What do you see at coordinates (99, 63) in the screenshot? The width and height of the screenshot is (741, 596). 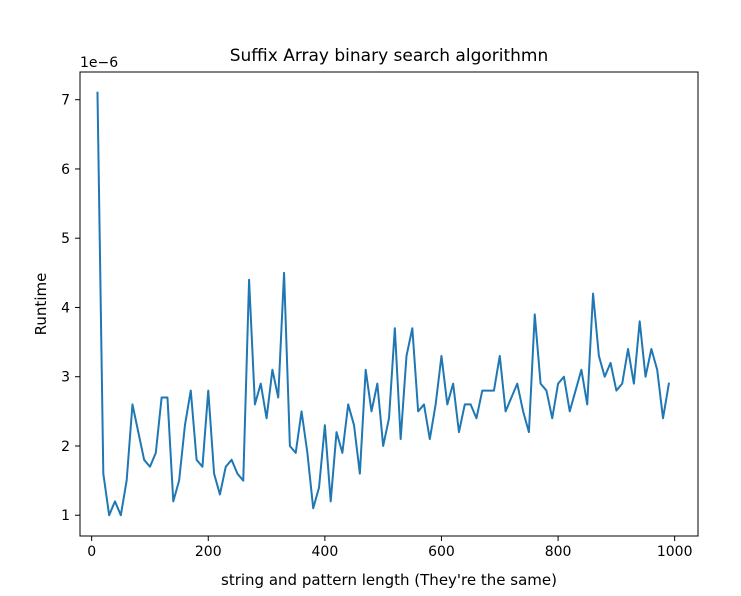 I see `y-offset-label: 1e−6` at bounding box center [99, 63].